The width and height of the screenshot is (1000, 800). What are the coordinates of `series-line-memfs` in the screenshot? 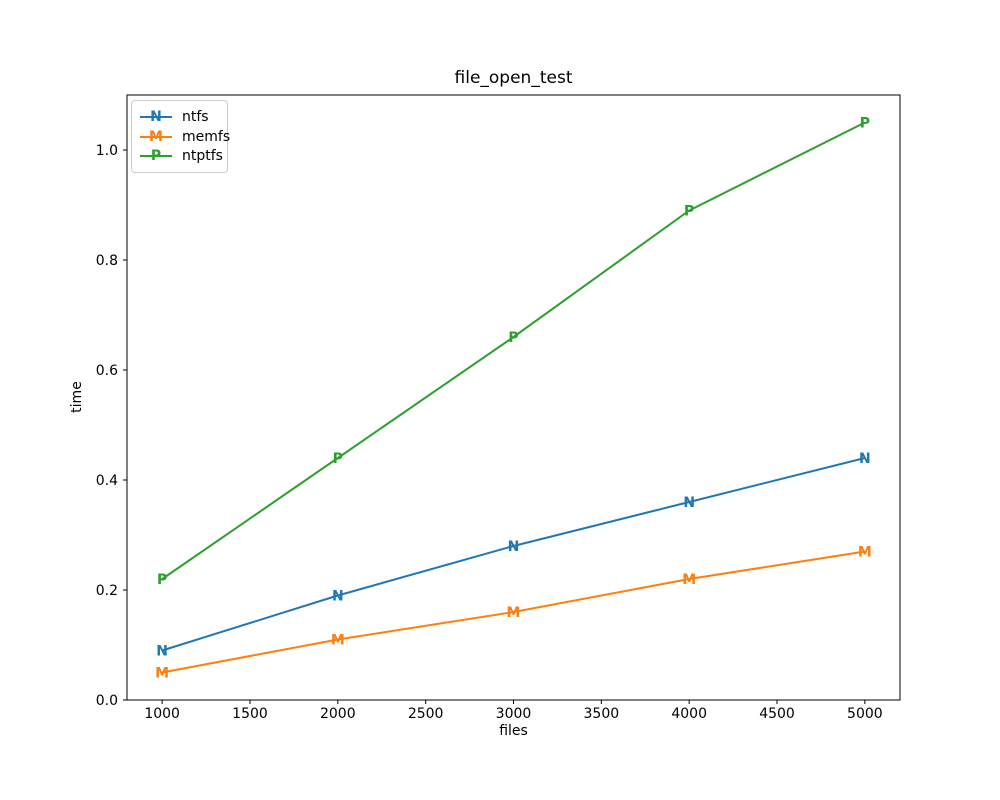 It's located at (513, 612).